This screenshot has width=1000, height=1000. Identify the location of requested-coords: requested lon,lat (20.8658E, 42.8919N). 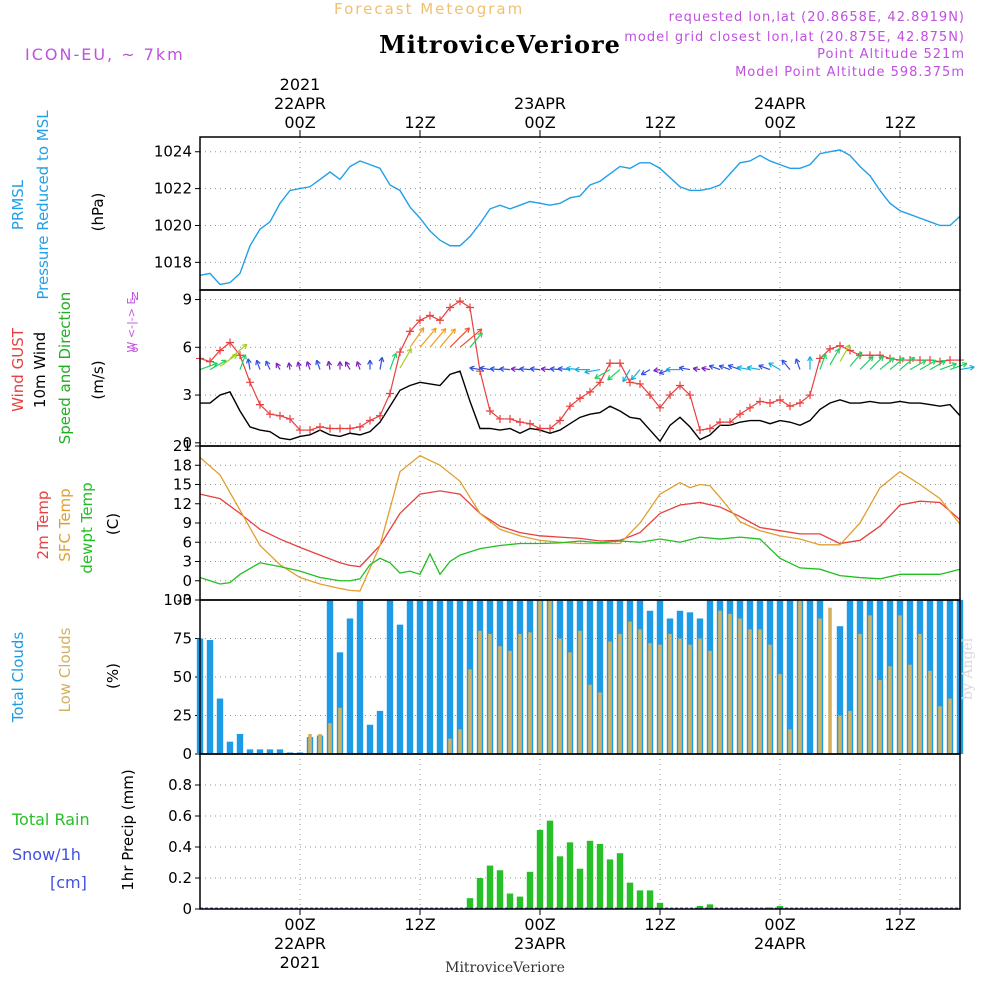
(816, 17).